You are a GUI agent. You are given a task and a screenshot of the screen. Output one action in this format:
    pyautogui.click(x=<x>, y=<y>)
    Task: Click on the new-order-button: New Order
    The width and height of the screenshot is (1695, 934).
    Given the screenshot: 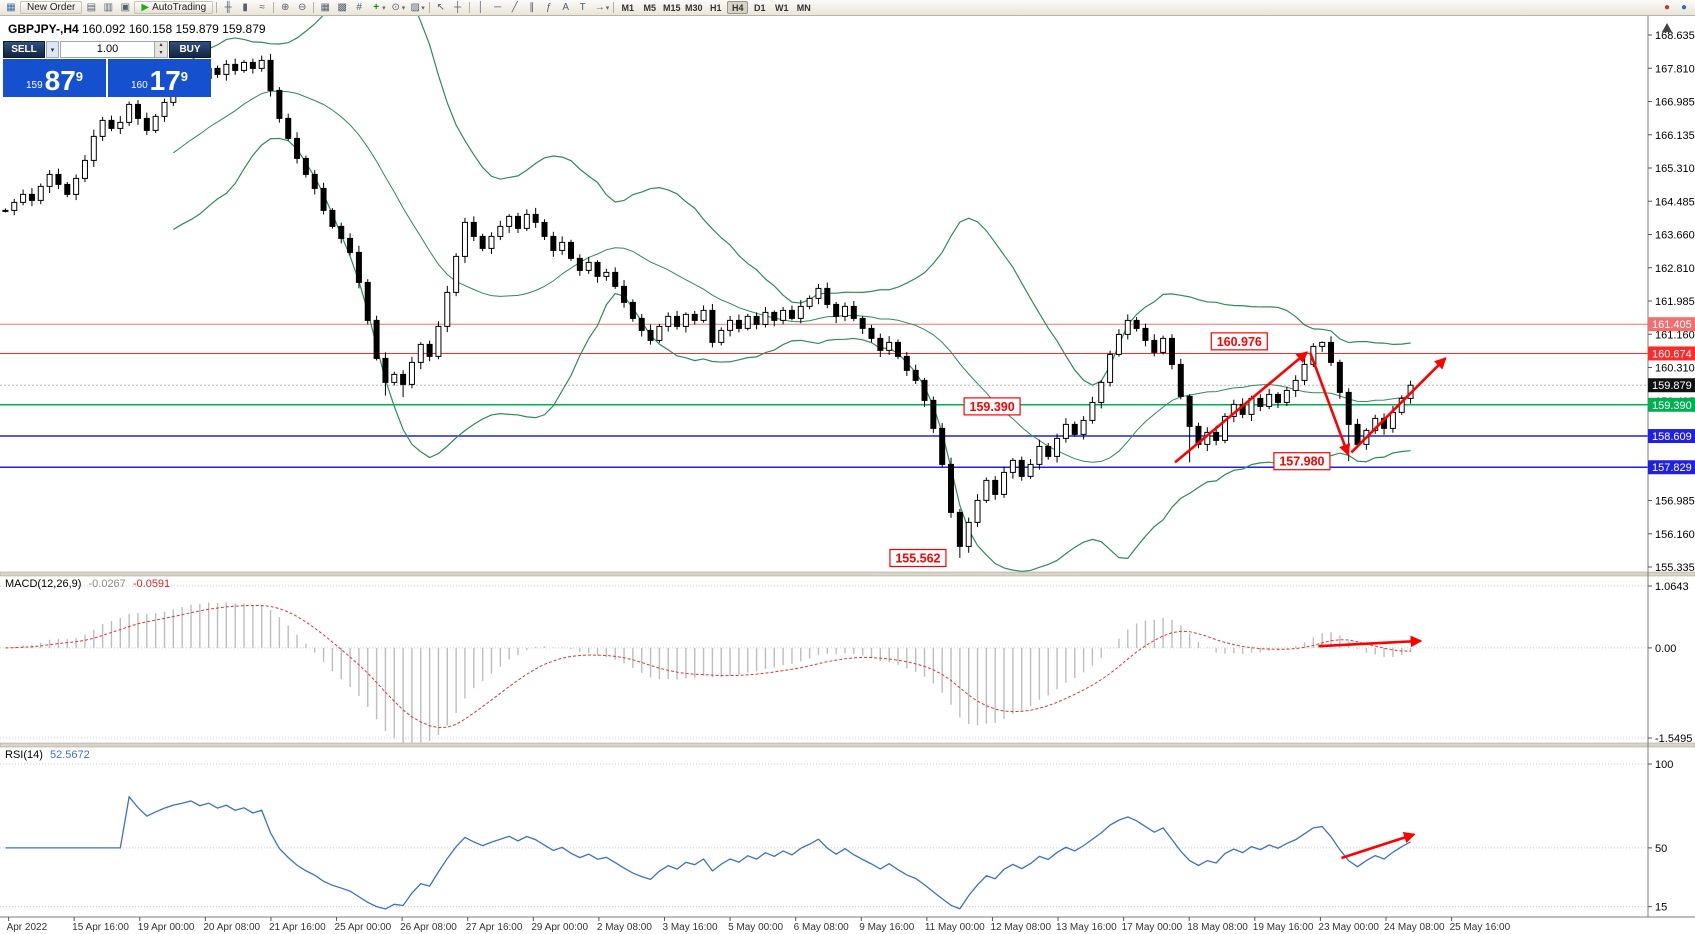 What is the action you would take?
    pyautogui.click(x=51, y=7)
    